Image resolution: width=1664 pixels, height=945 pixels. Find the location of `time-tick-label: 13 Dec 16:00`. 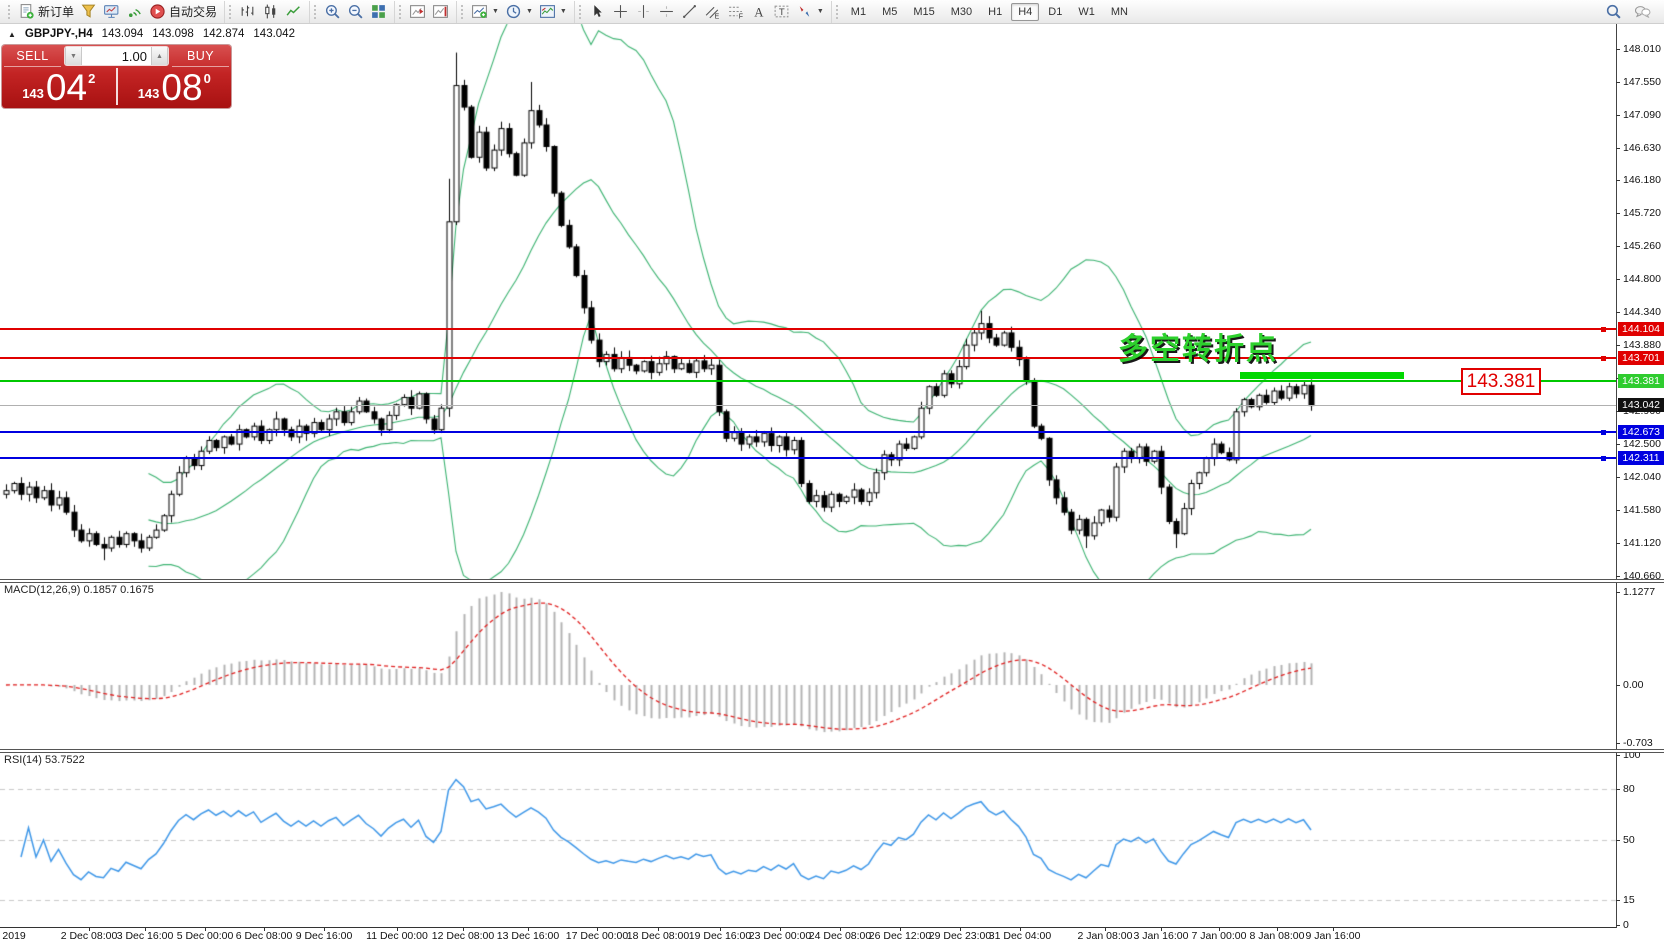

time-tick-label: 13 Dec 16:00 is located at coordinates (528, 936).